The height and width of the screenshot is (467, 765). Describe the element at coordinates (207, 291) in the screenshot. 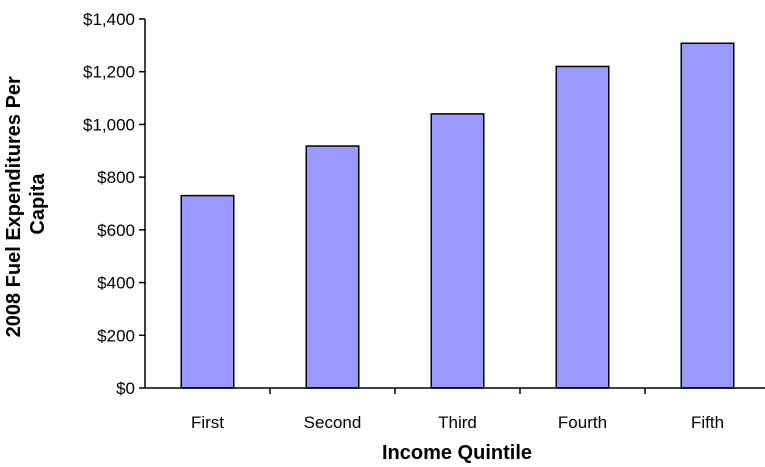

I see `bar-first` at that location.